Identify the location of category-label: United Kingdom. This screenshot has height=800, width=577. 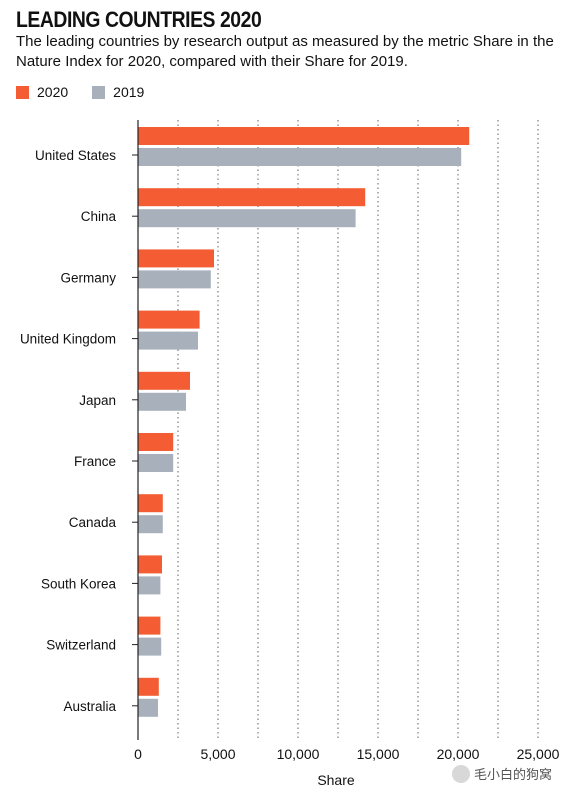
(68, 339).